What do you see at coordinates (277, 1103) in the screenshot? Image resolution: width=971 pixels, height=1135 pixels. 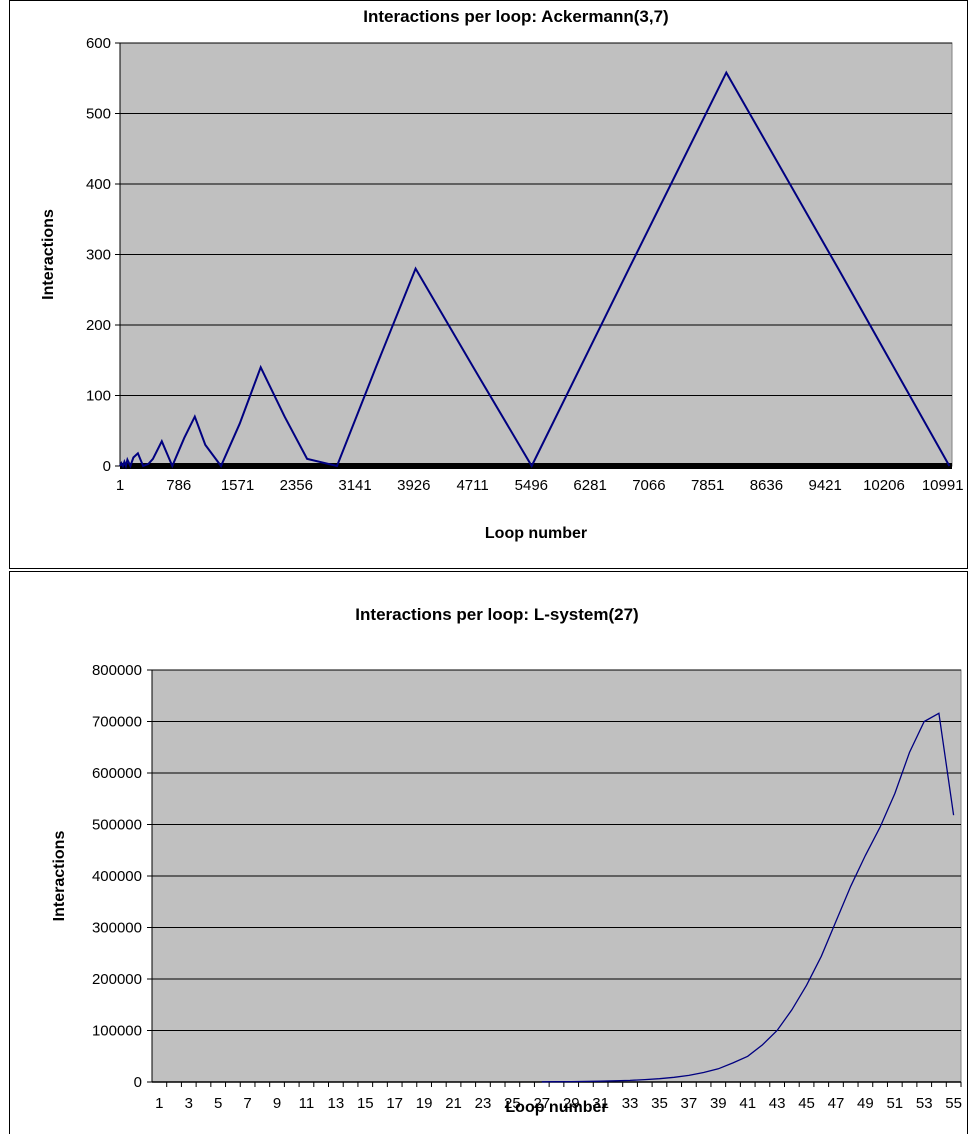 I see `x-tick-label: 9` at bounding box center [277, 1103].